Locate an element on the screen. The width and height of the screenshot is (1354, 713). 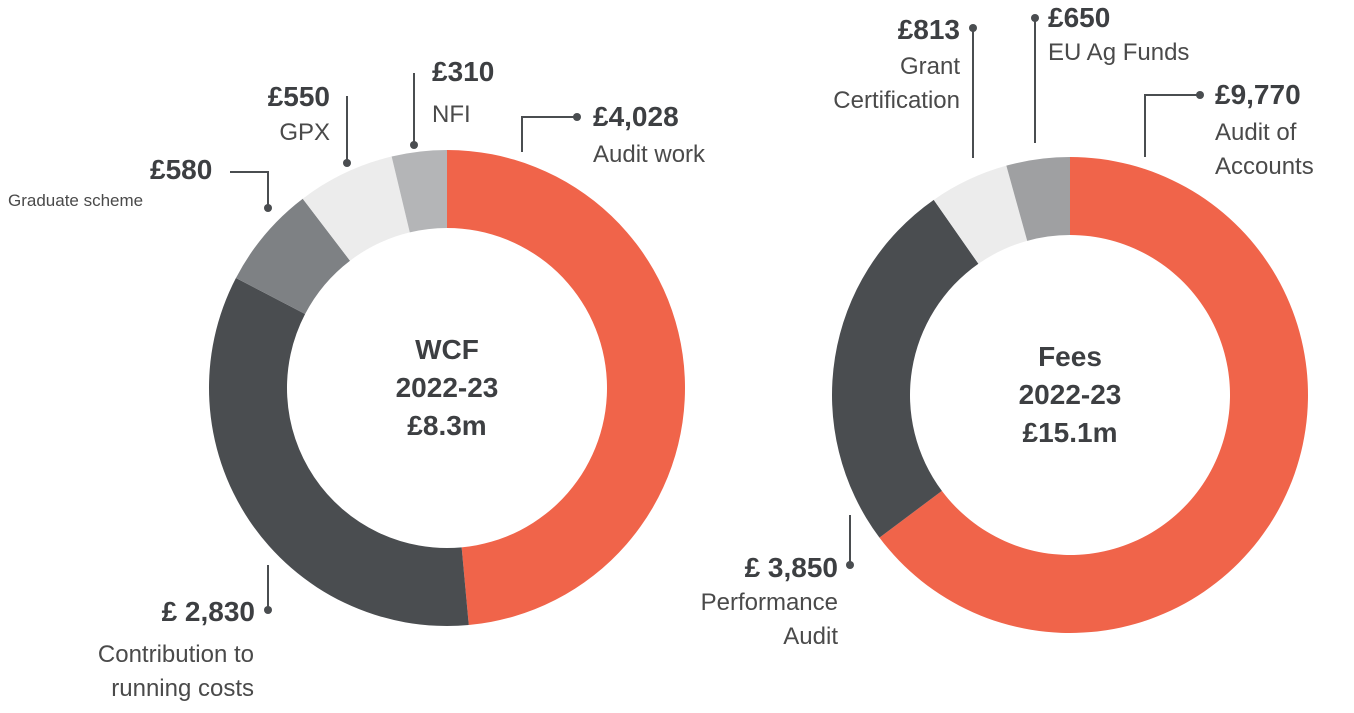
value-label: £ 3,850 is located at coordinates (791, 567).